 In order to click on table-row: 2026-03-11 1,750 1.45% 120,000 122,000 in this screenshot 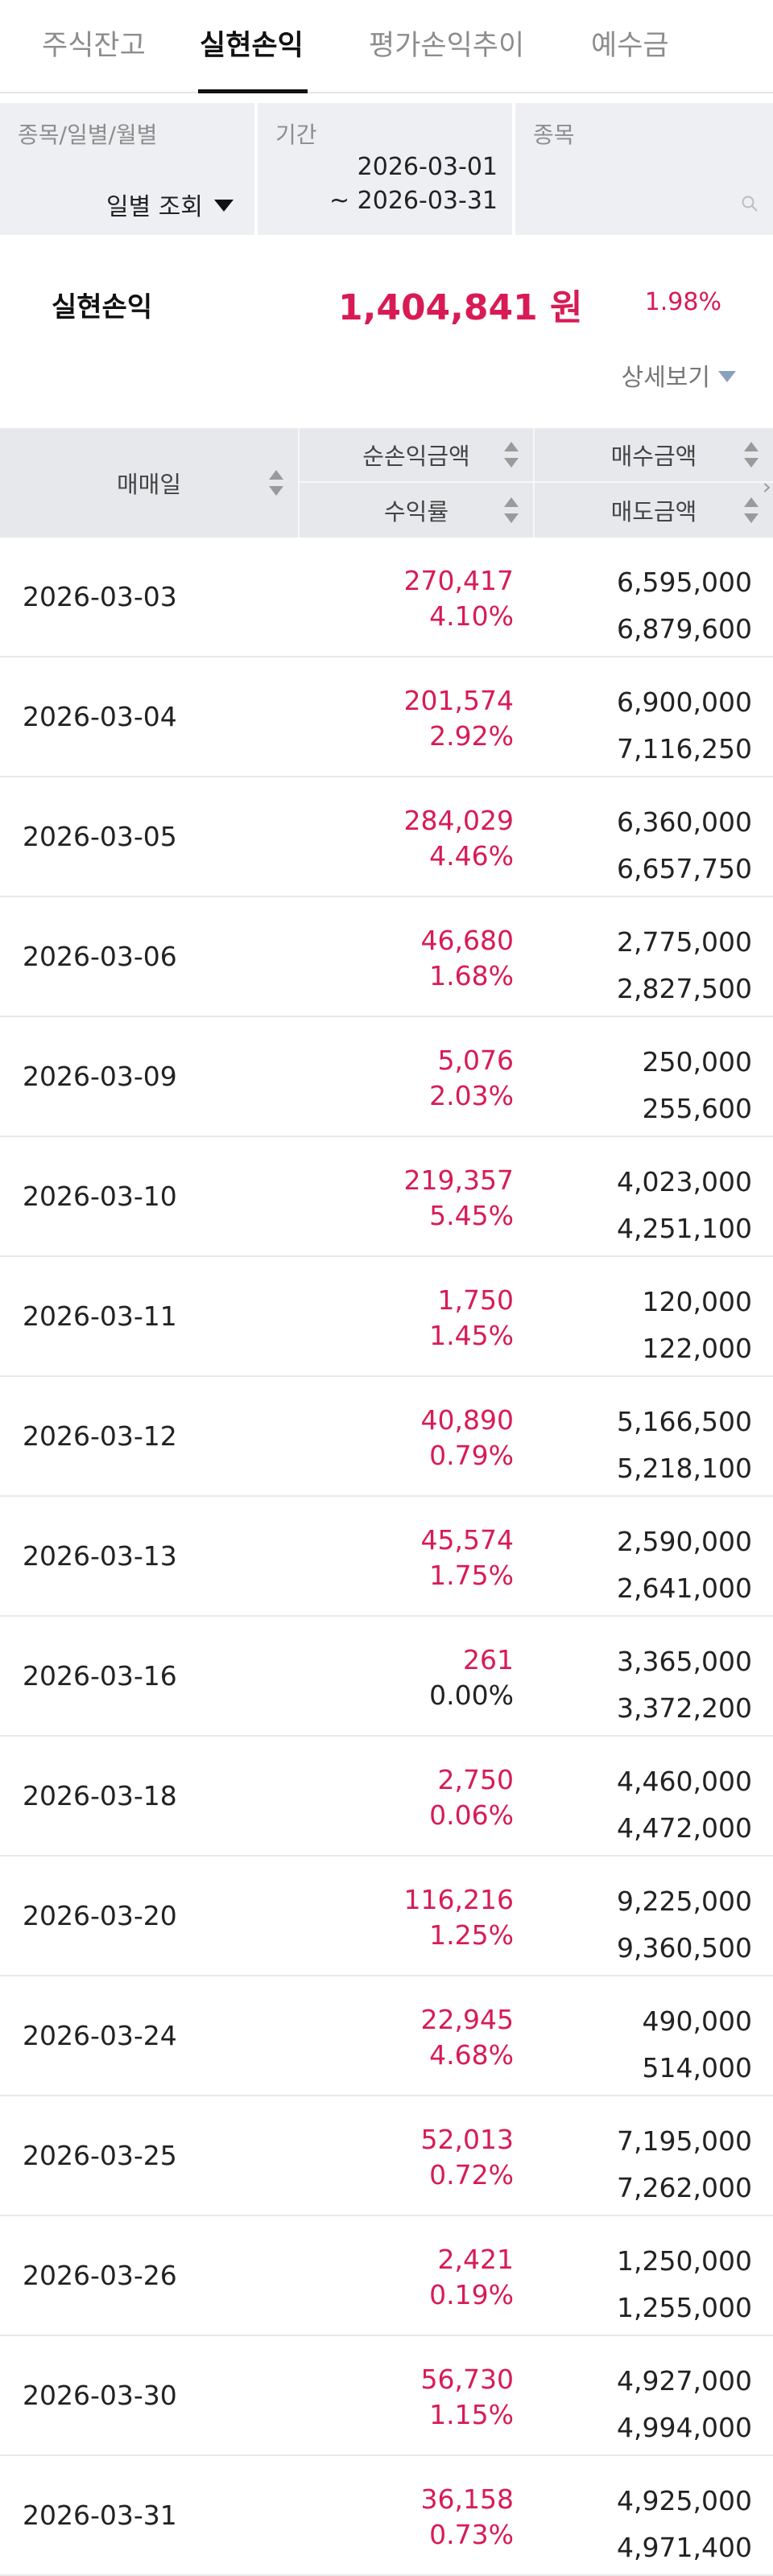, I will do `click(386, 1317)`.